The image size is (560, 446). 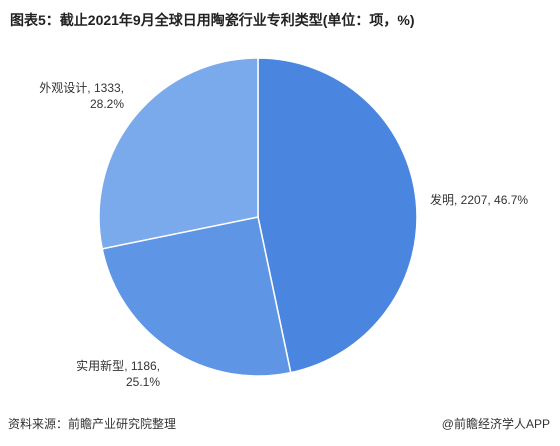 I want to click on label-part: , 1186, 25.1%, so click(x=142, y=374).